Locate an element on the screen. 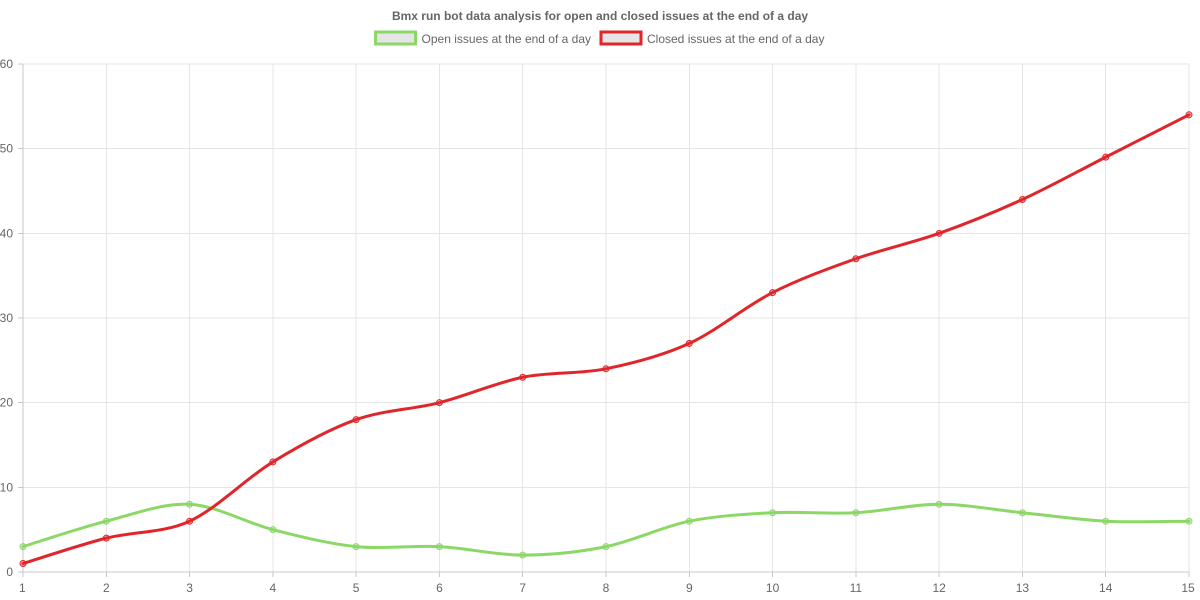  y-tick-label: 50 is located at coordinates (6, 149).